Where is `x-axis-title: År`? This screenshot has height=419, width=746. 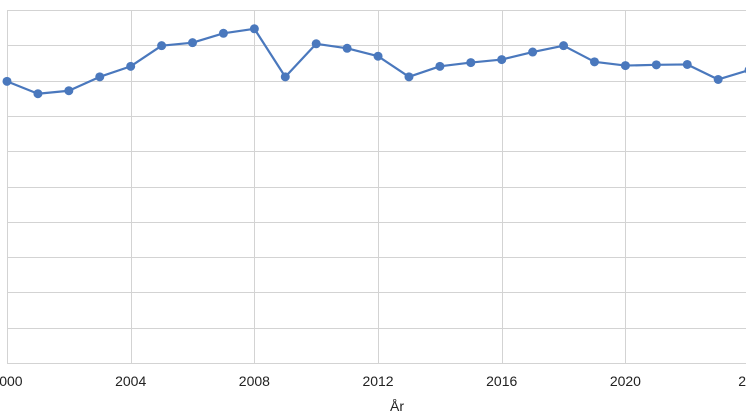 x-axis-title: År is located at coordinates (397, 406).